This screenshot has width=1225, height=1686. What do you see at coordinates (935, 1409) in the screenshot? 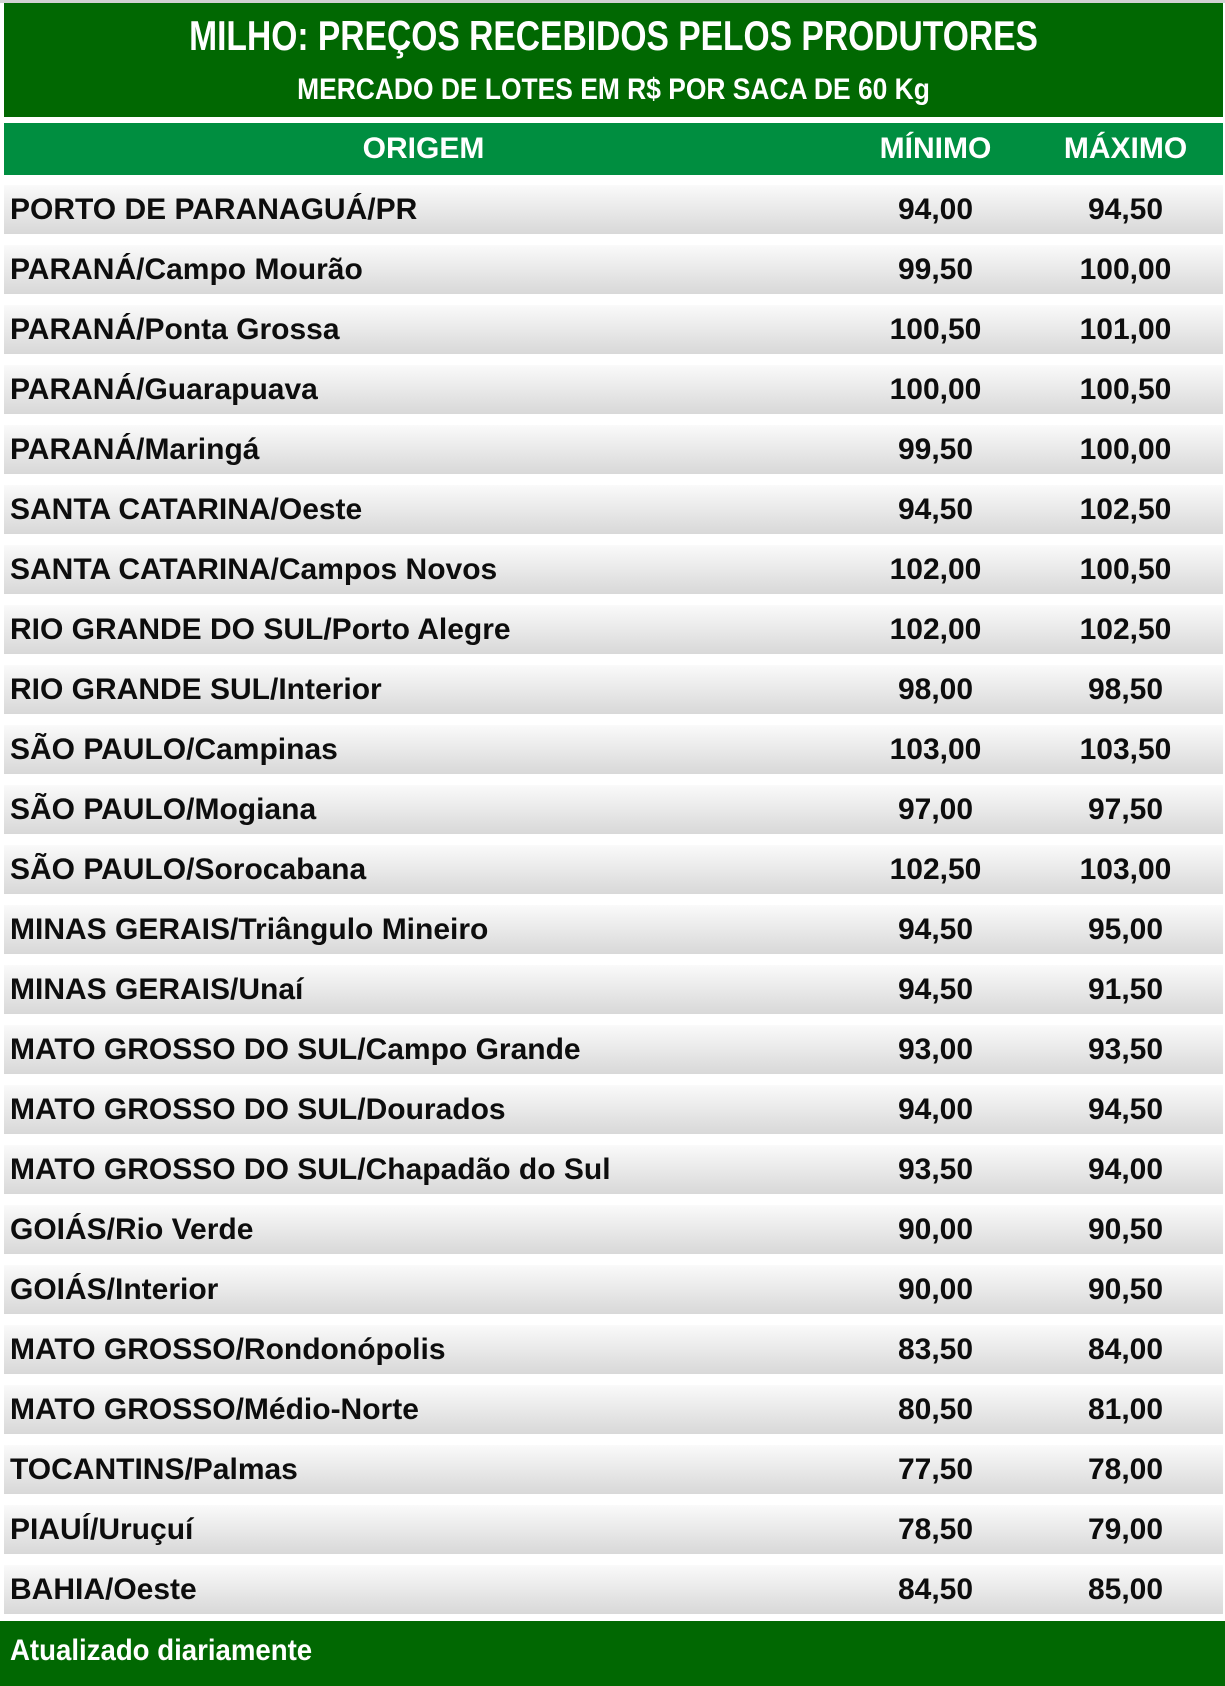
I see `row-minimo: 80,50` at bounding box center [935, 1409].